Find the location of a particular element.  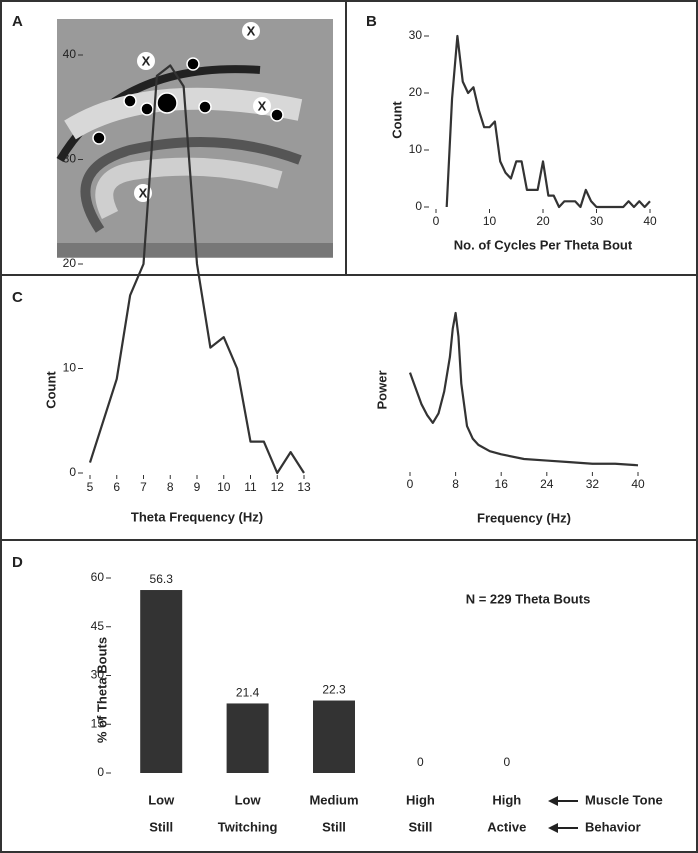

x-tick-label: 20 is located at coordinates (543, 221).